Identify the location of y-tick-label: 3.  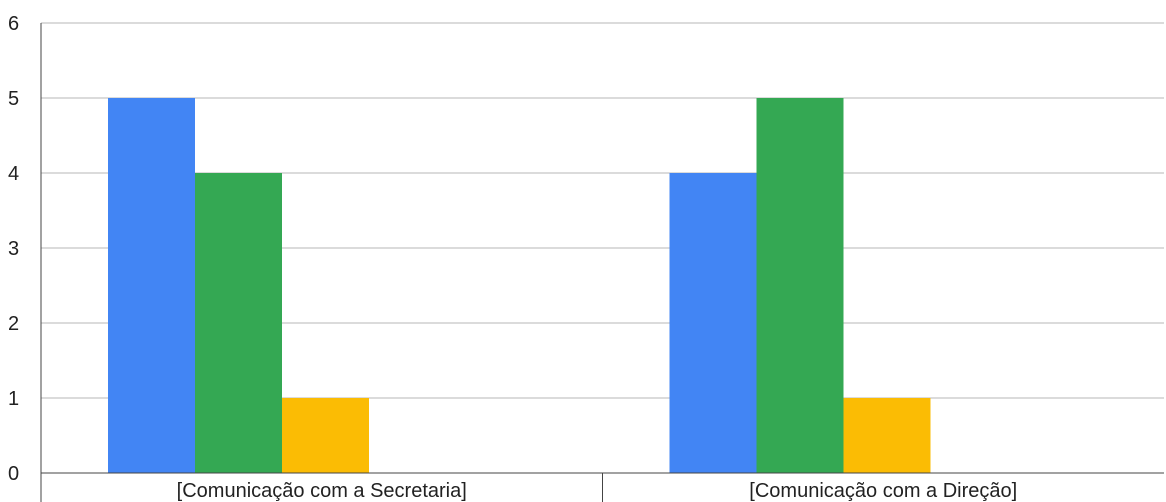
(13, 249).